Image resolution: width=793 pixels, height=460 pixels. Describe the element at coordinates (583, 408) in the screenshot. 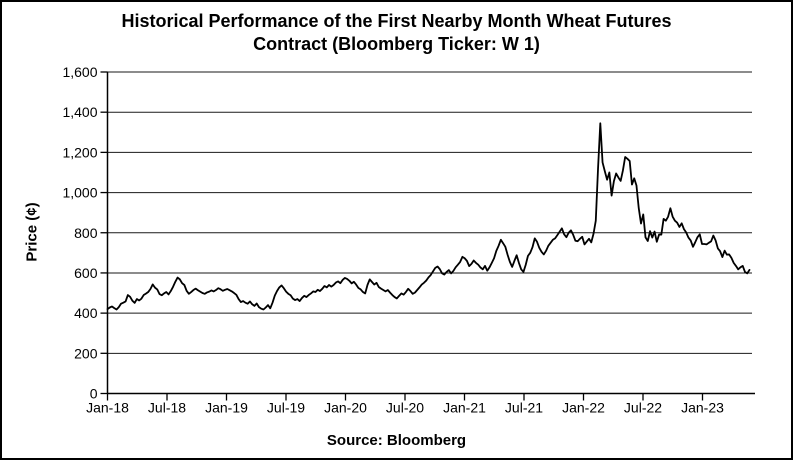

I see `x-tick-label: Jan-22` at that location.